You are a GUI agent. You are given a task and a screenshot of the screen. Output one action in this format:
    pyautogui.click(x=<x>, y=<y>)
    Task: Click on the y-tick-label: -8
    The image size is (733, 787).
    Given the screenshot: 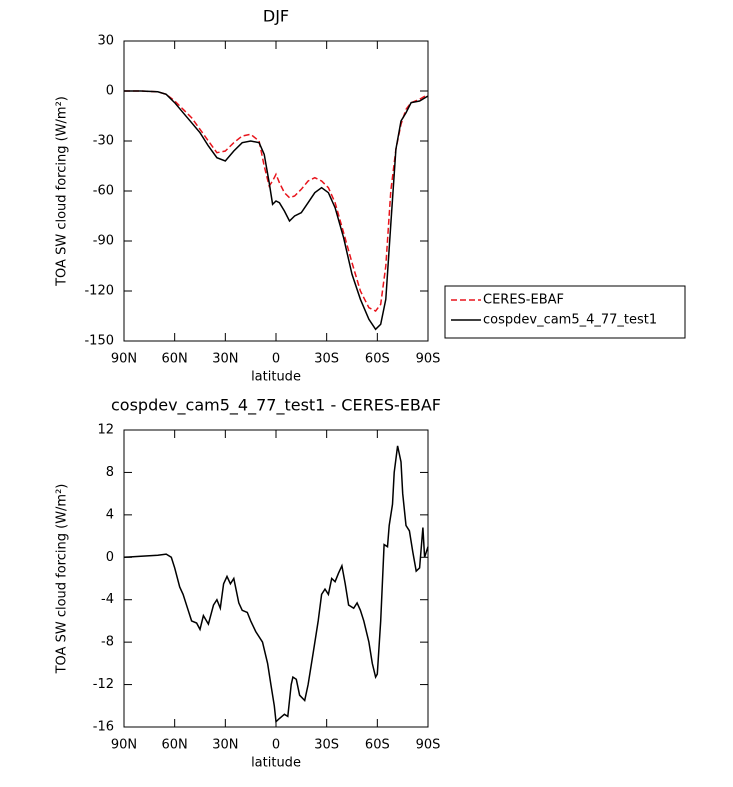 What is the action you would take?
    pyautogui.click(x=107, y=642)
    